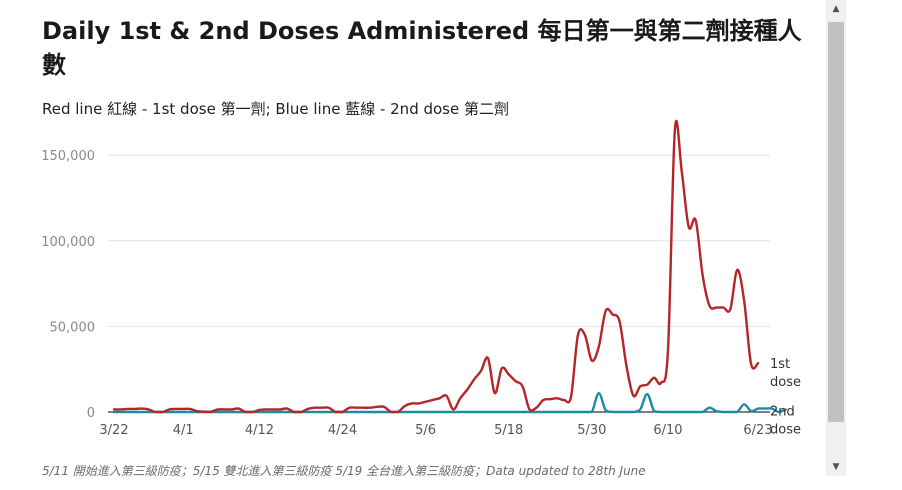 Image resolution: width=902 pixels, height=490 pixels. I want to click on x-tick-label: 5/6, so click(425, 430).